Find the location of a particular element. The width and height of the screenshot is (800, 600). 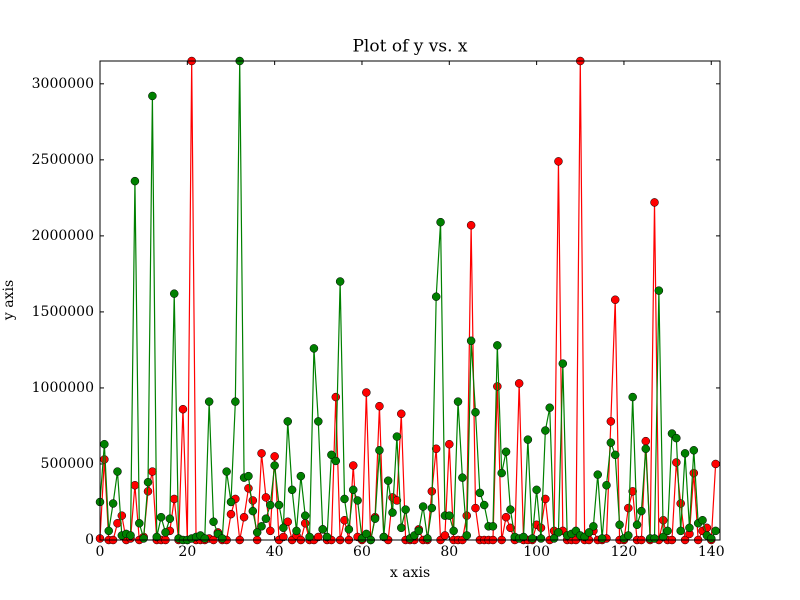

x-tick-label: 40 is located at coordinates (275, 552).